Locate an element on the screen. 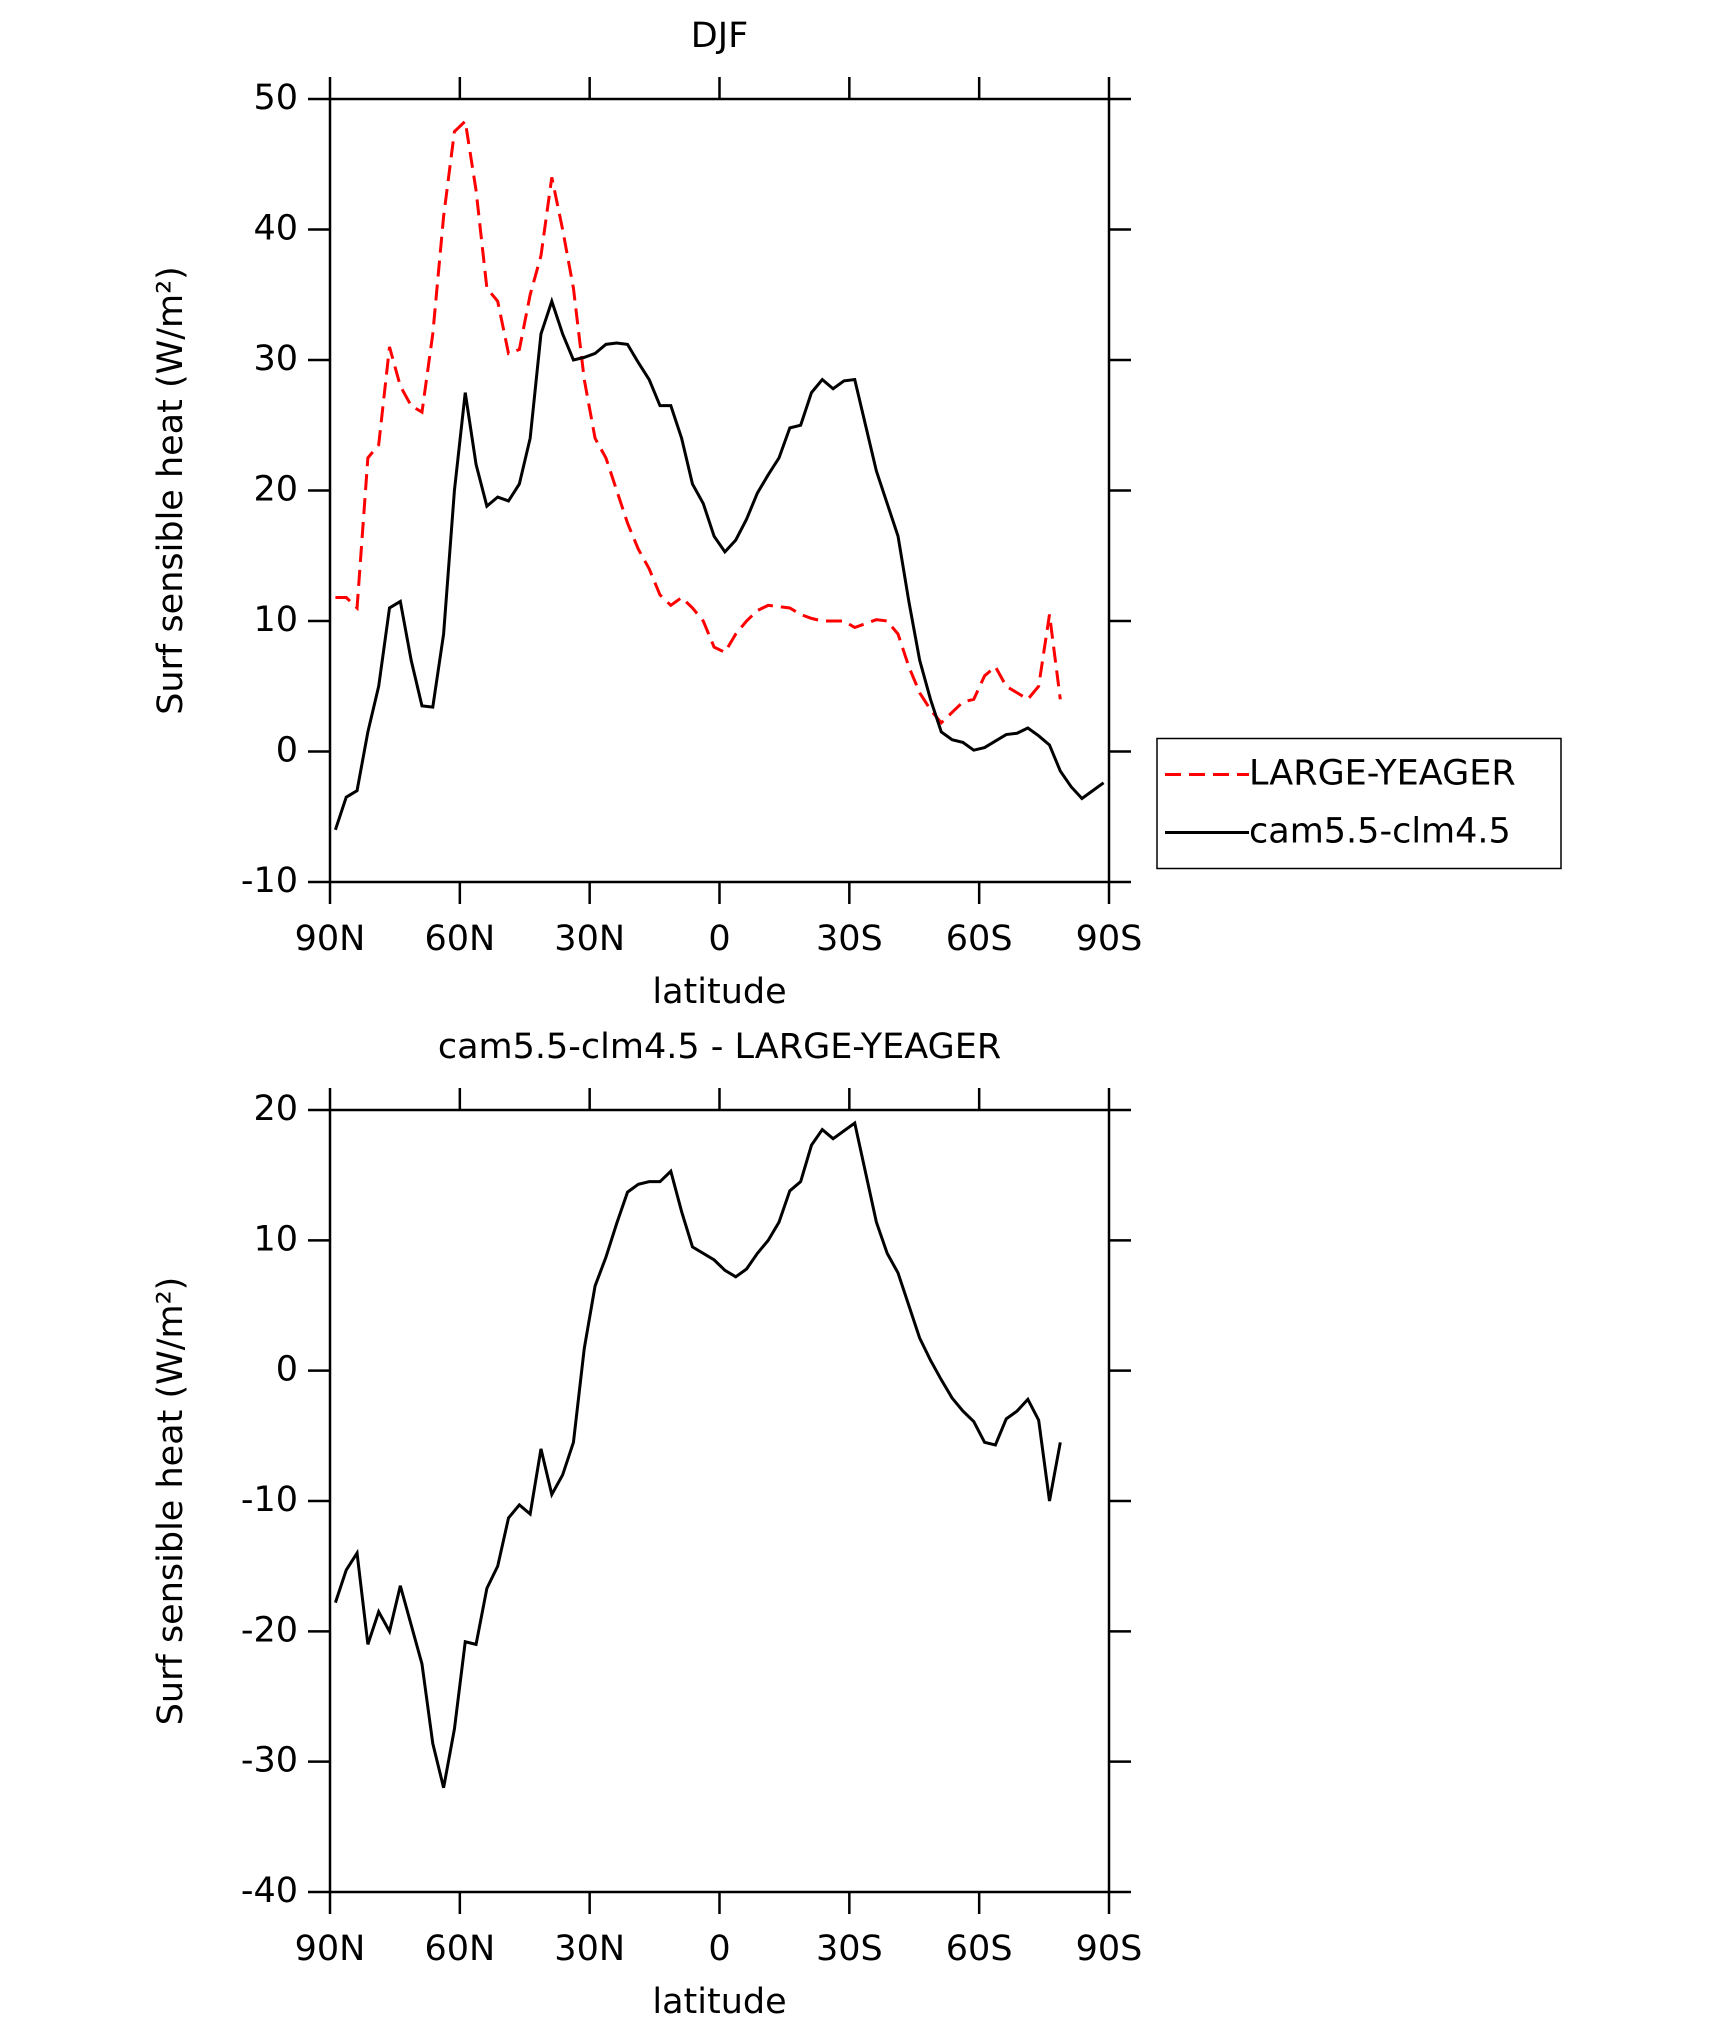  legend-label: LARGE-YEAGER is located at coordinates (1382, 774).